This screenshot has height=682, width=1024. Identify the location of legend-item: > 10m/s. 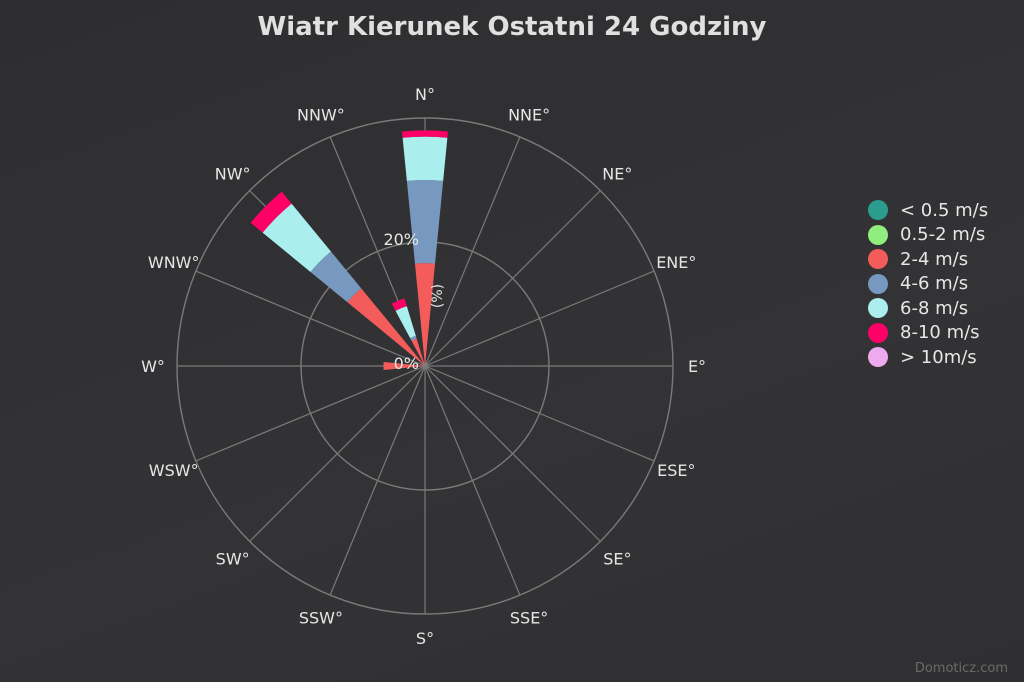
(928, 357).